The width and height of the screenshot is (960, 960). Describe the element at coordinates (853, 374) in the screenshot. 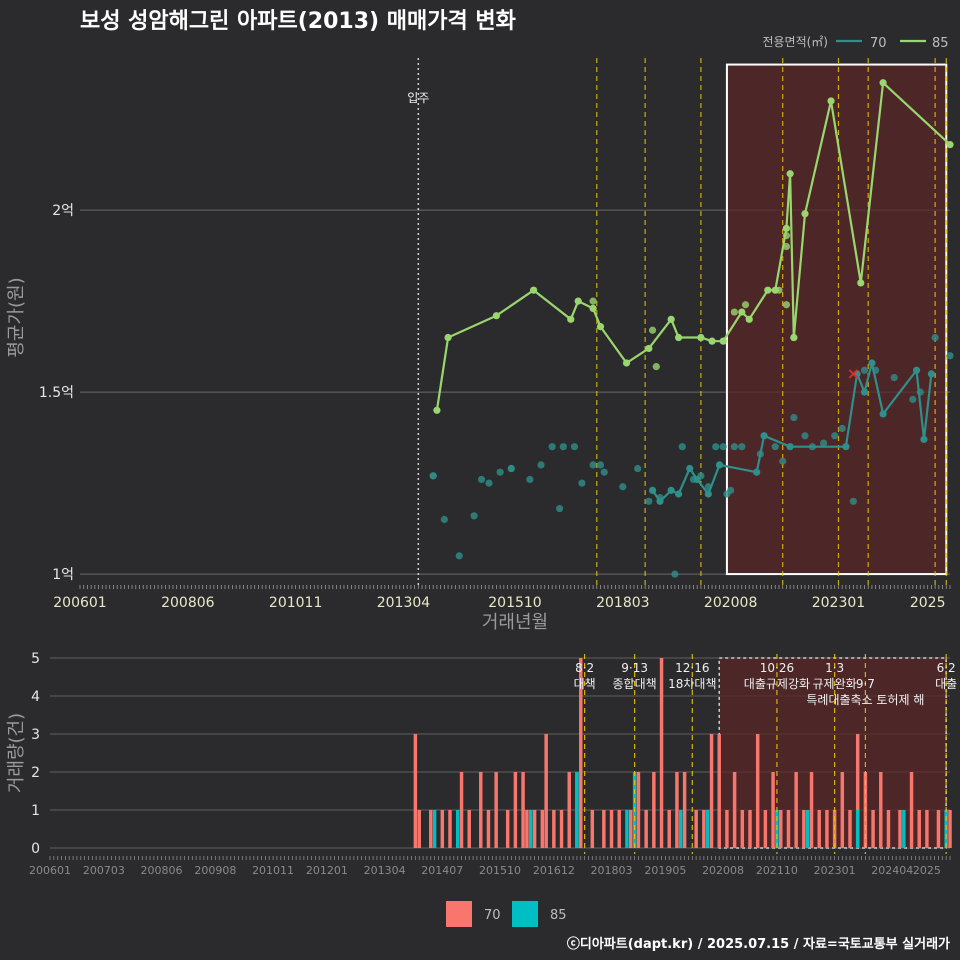

I see `red-x-marker` at that location.